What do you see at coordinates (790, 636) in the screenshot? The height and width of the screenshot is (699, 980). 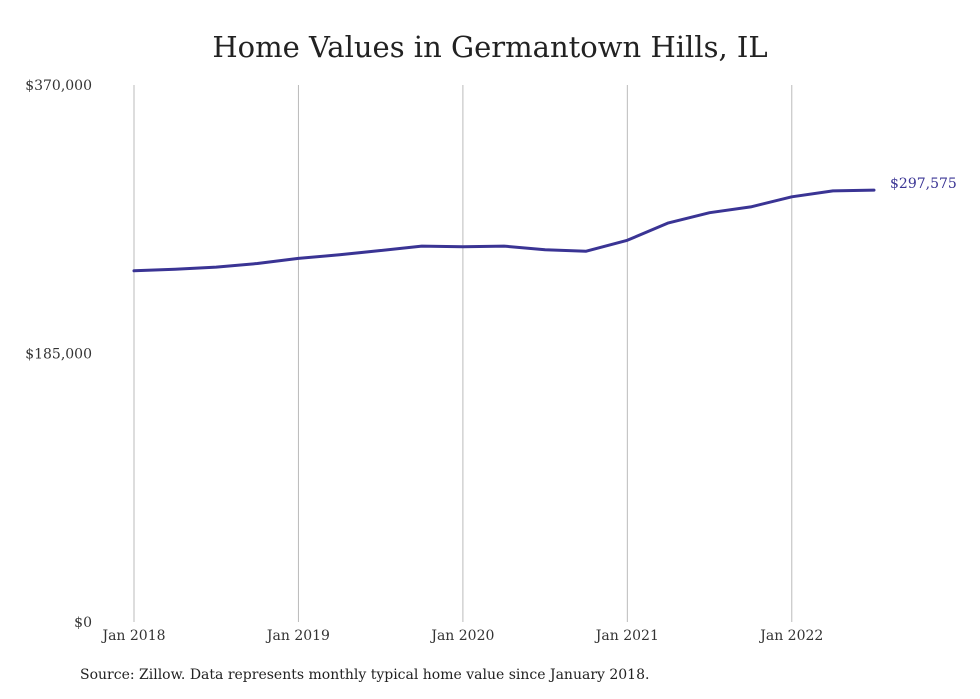 I see `x-tick-label: Jan 2022` at bounding box center [790, 636].